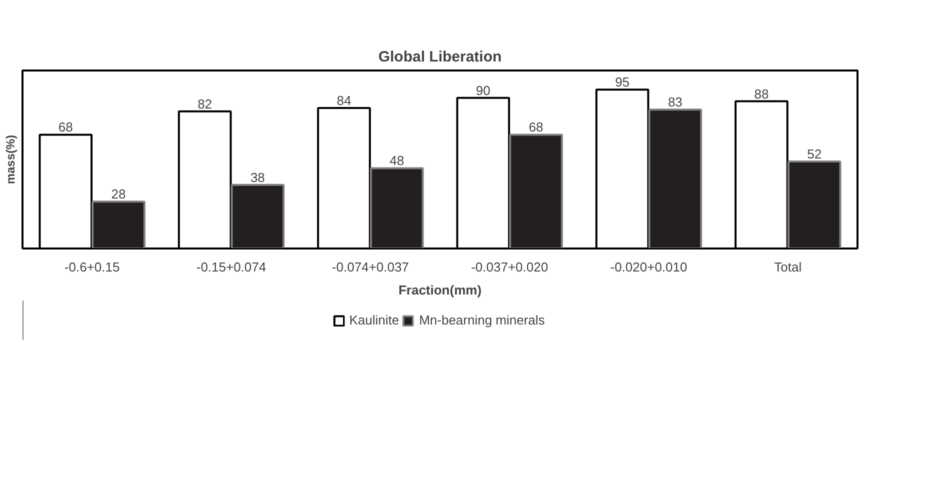 The height and width of the screenshot is (485, 938). What do you see at coordinates (788, 267) in the screenshot?
I see `x-tick-label: Total` at bounding box center [788, 267].